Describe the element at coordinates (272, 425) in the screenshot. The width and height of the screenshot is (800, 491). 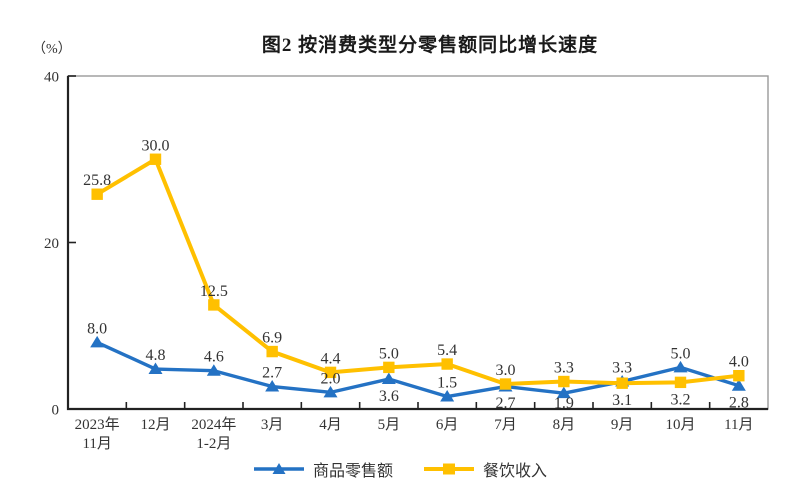
I see `x-tick-label: 3月` at that location.